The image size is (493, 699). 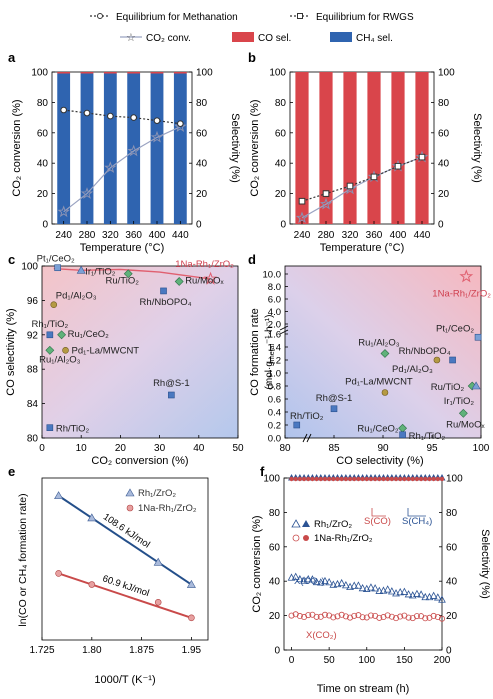 I want to click on panel-c-letter: c, so click(x=11, y=259).